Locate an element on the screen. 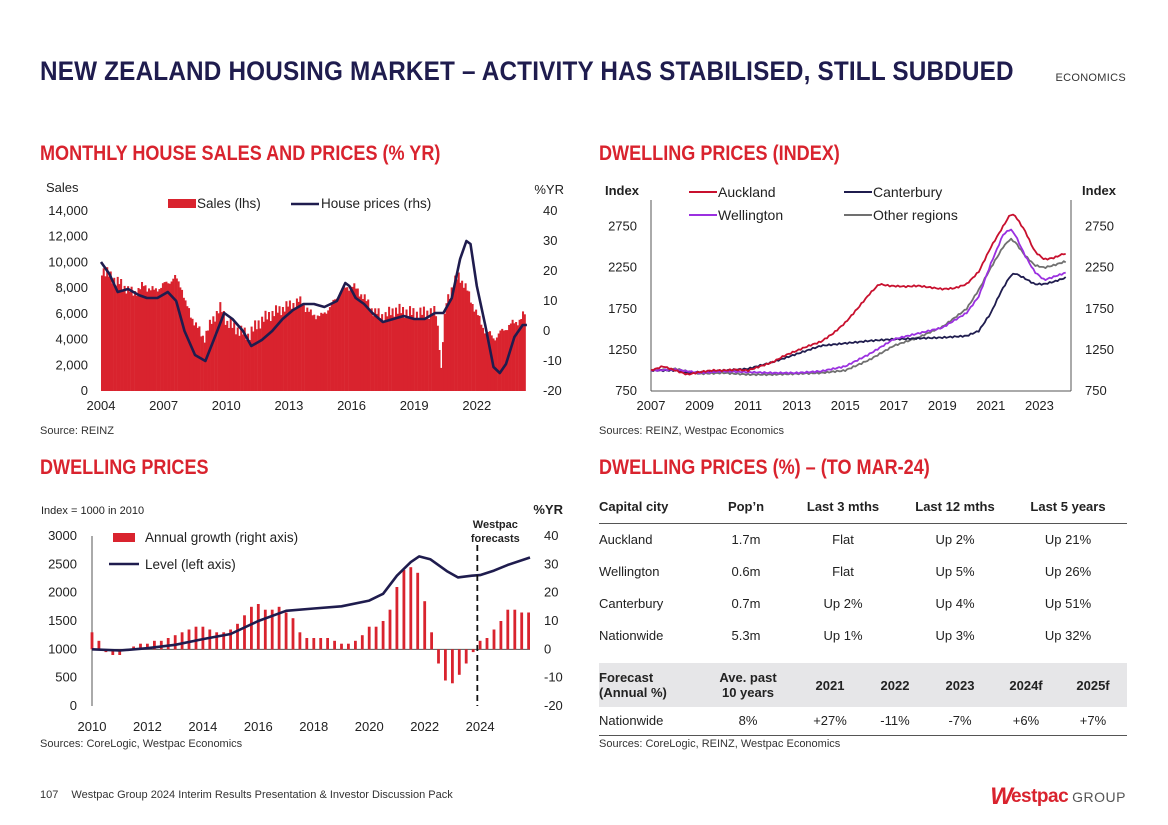  x-tick-label: 2022 is located at coordinates (424, 726).